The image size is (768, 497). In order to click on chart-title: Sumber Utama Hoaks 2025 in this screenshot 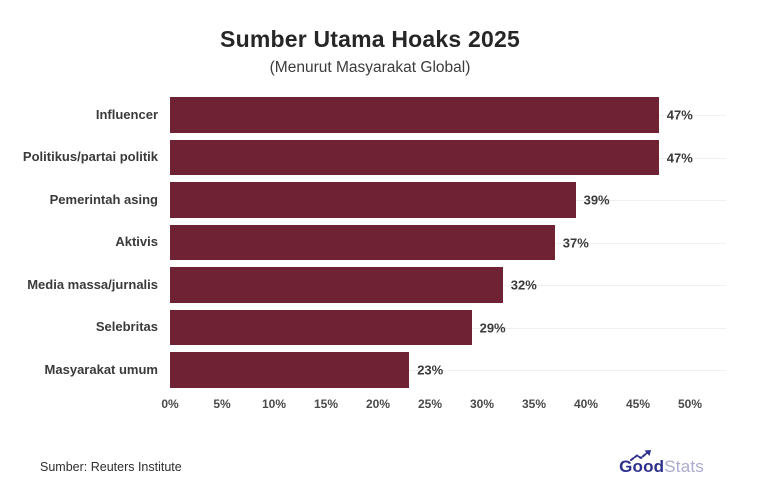, I will do `click(370, 39)`.